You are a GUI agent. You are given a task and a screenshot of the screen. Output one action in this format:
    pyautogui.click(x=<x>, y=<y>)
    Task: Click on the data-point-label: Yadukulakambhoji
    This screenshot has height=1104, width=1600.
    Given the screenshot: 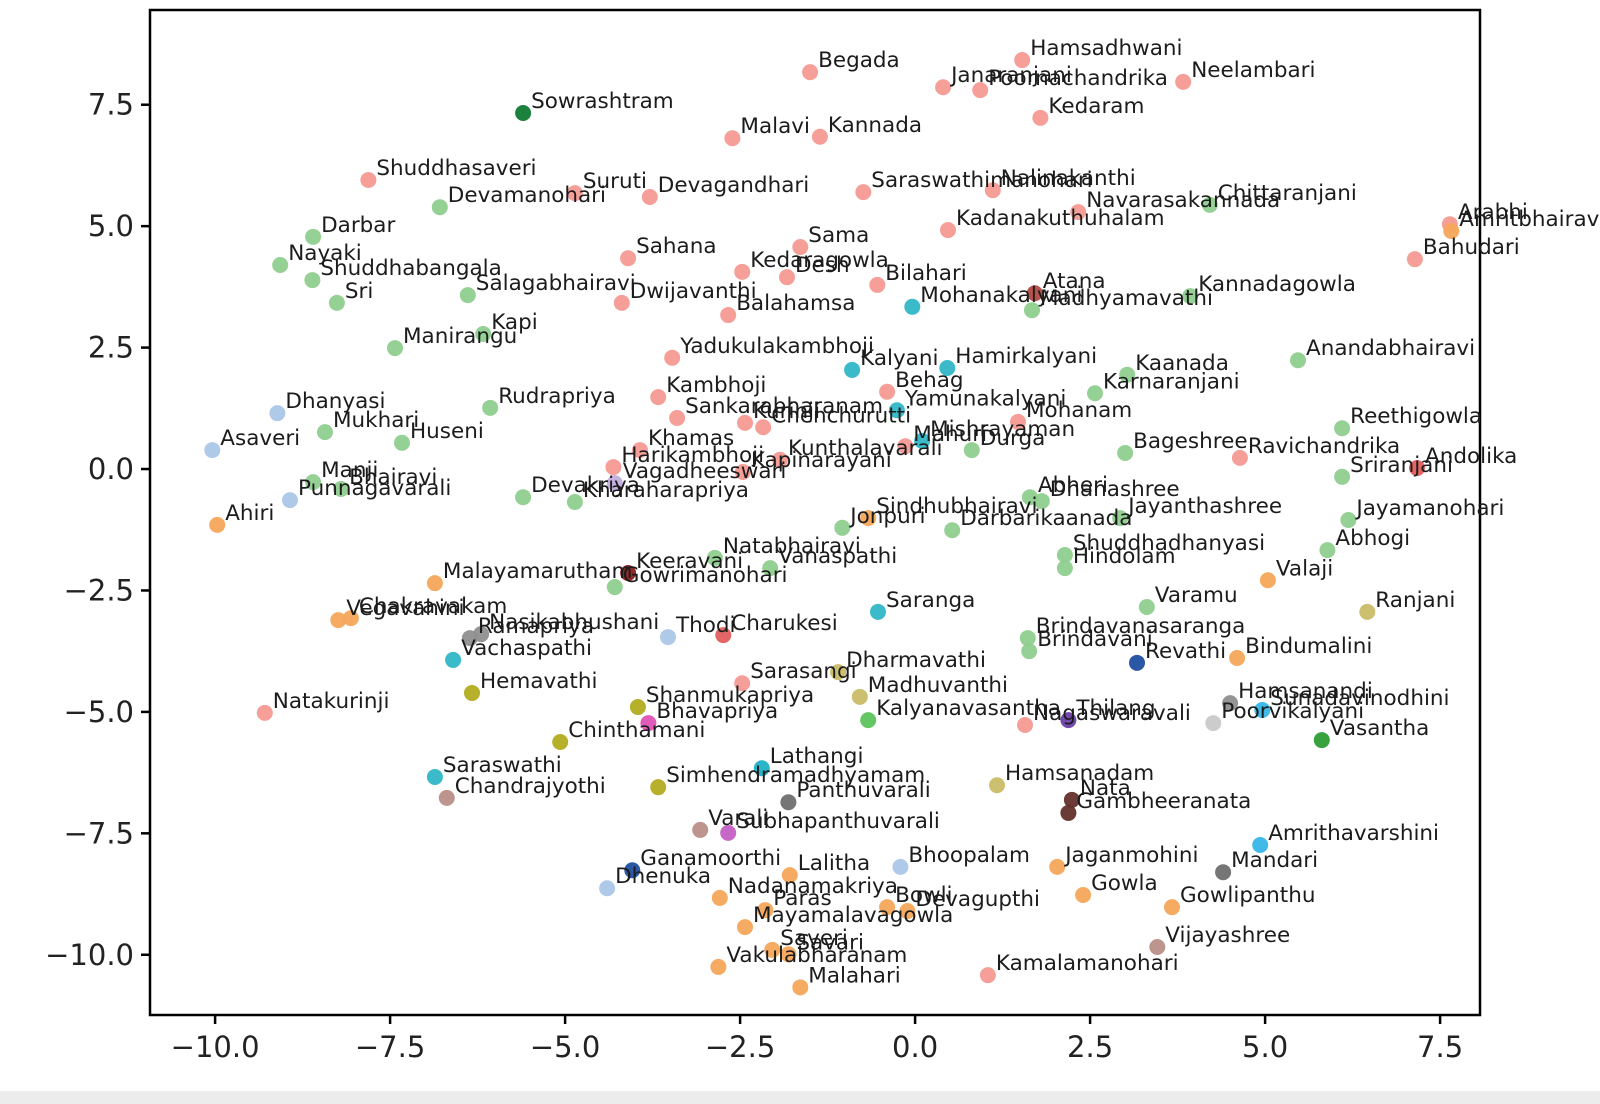 What is the action you would take?
    pyautogui.click(x=776, y=346)
    